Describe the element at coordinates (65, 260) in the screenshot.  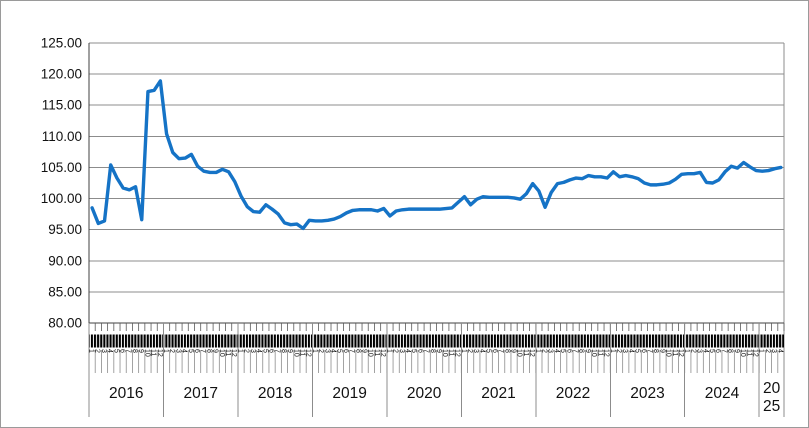
I see `y-tick-label: 90.00` at that location.